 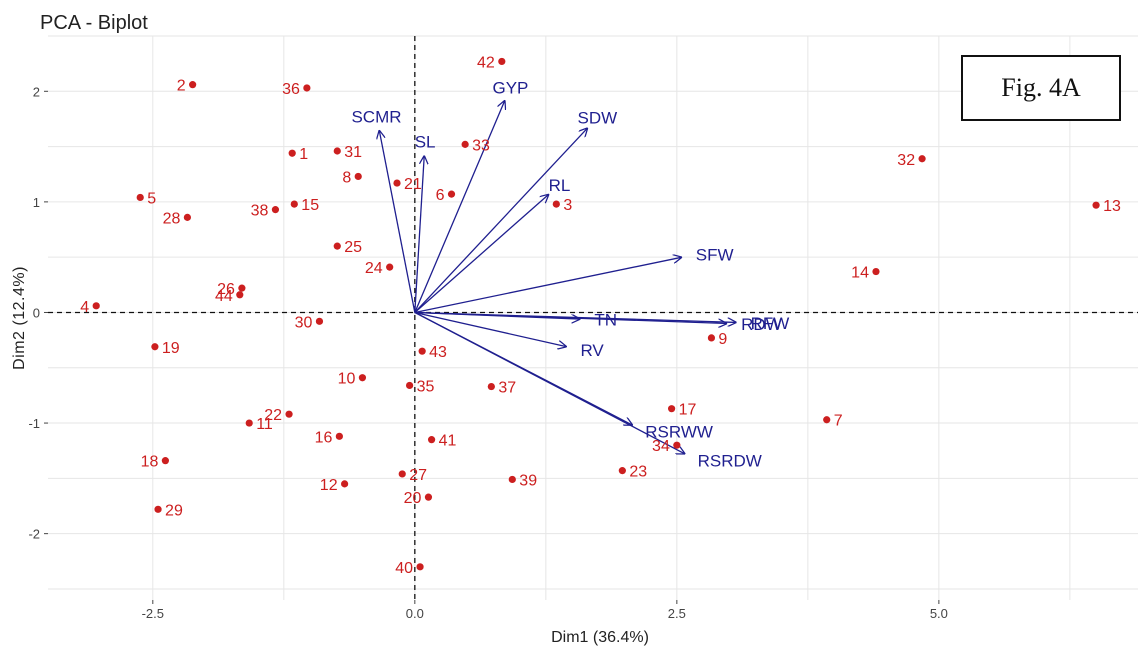 What do you see at coordinates (597, 118) in the screenshot?
I see `variable-label: SDW` at bounding box center [597, 118].